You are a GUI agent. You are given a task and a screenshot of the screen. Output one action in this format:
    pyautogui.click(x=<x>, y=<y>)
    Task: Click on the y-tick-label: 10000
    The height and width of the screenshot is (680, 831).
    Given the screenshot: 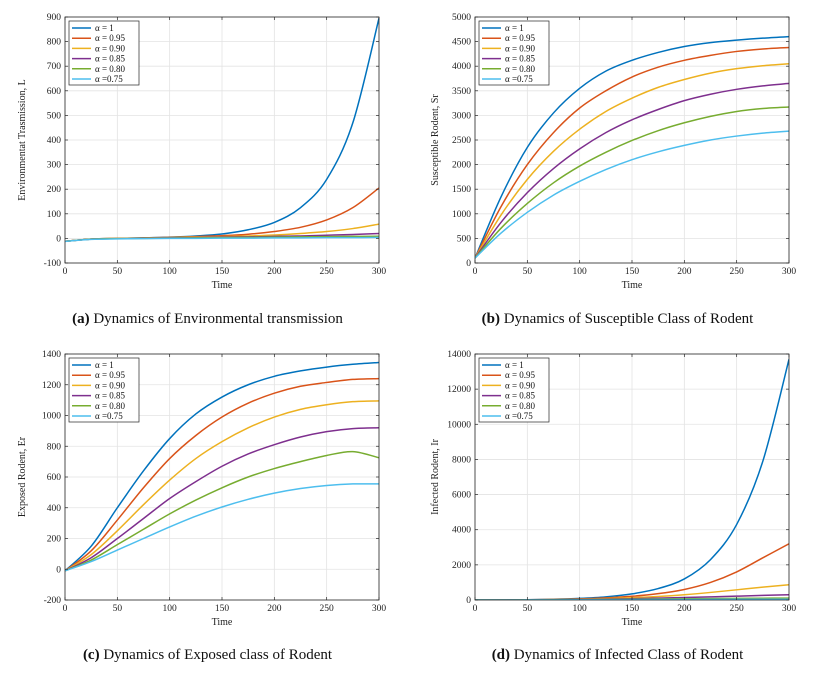 What is the action you would take?
    pyautogui.click(x=459, y=425)
    